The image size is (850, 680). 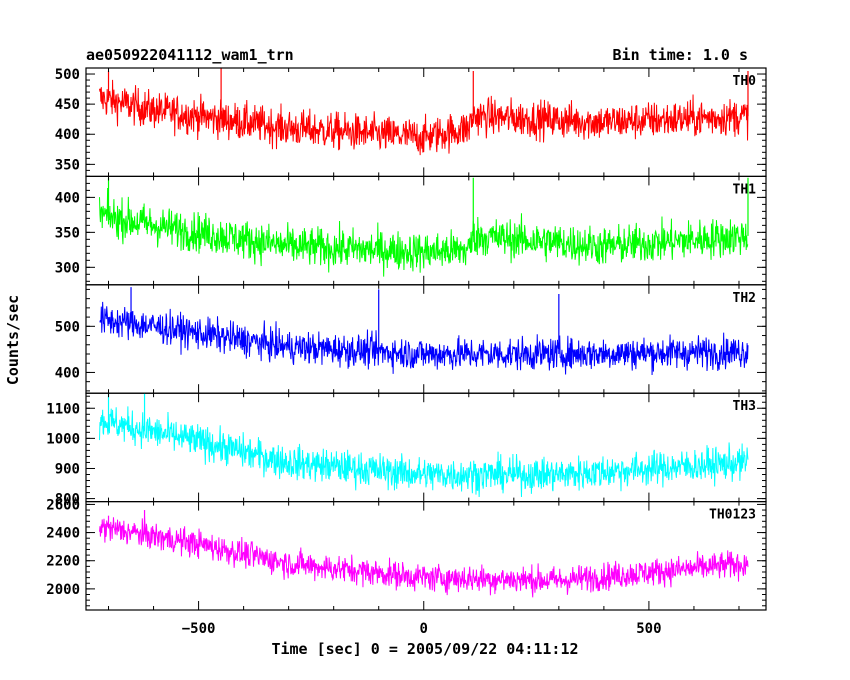 What do you see at coordinates (63, 590) in the screenshot?
I see `y-tick-label: 2000` at bounding box center [63, 590].